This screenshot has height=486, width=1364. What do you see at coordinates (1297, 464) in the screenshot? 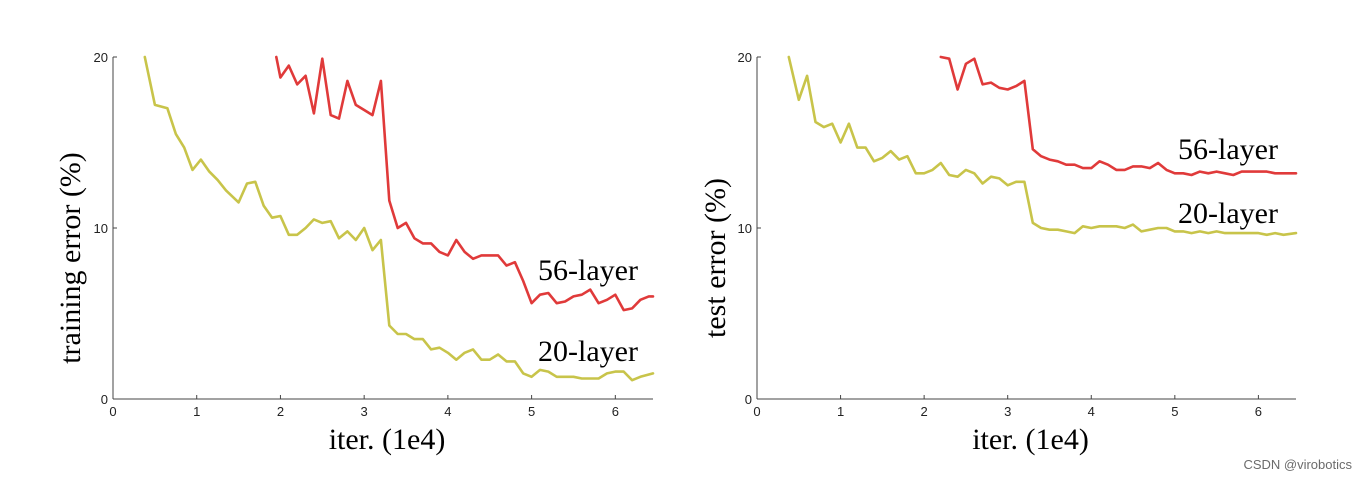
I see `watermark: CSDN @virobotics` at bounding box center [1297, 464].